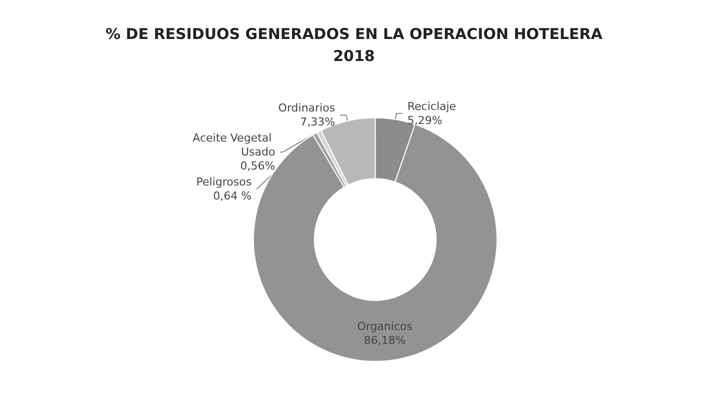 The width and height of the screenshot is (708, 406). What do you see at coordinates (234, 145) in the screenshot?
I see `slice-label: Aceite Vegetal Usado` at bounding box center [234, 145].